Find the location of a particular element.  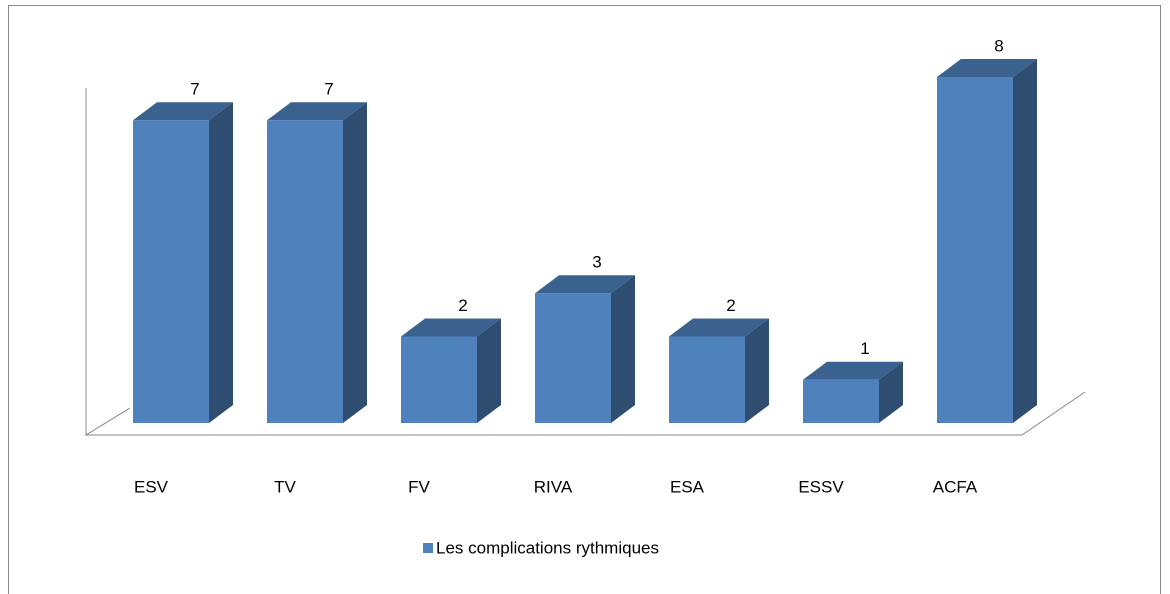

data-label: 3 is located at coordinates (596, 262).